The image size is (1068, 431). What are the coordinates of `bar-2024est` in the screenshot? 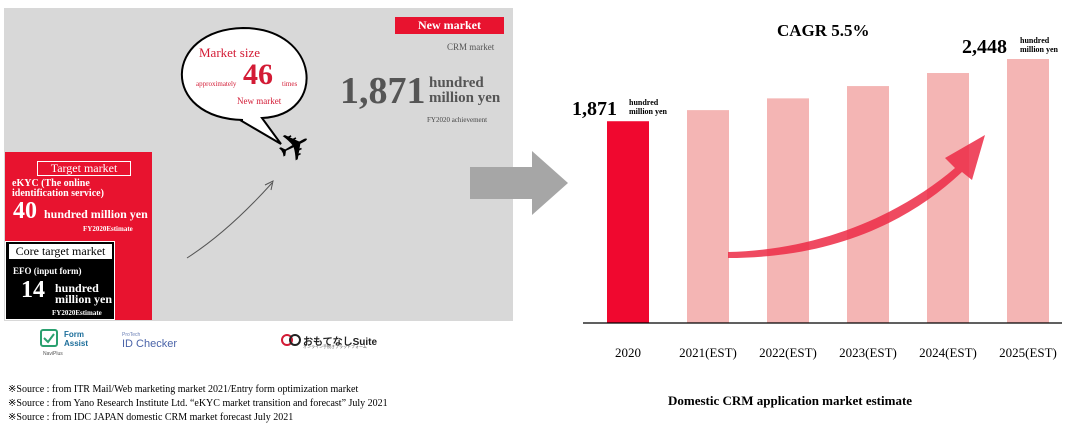 It's located at (948, 198).